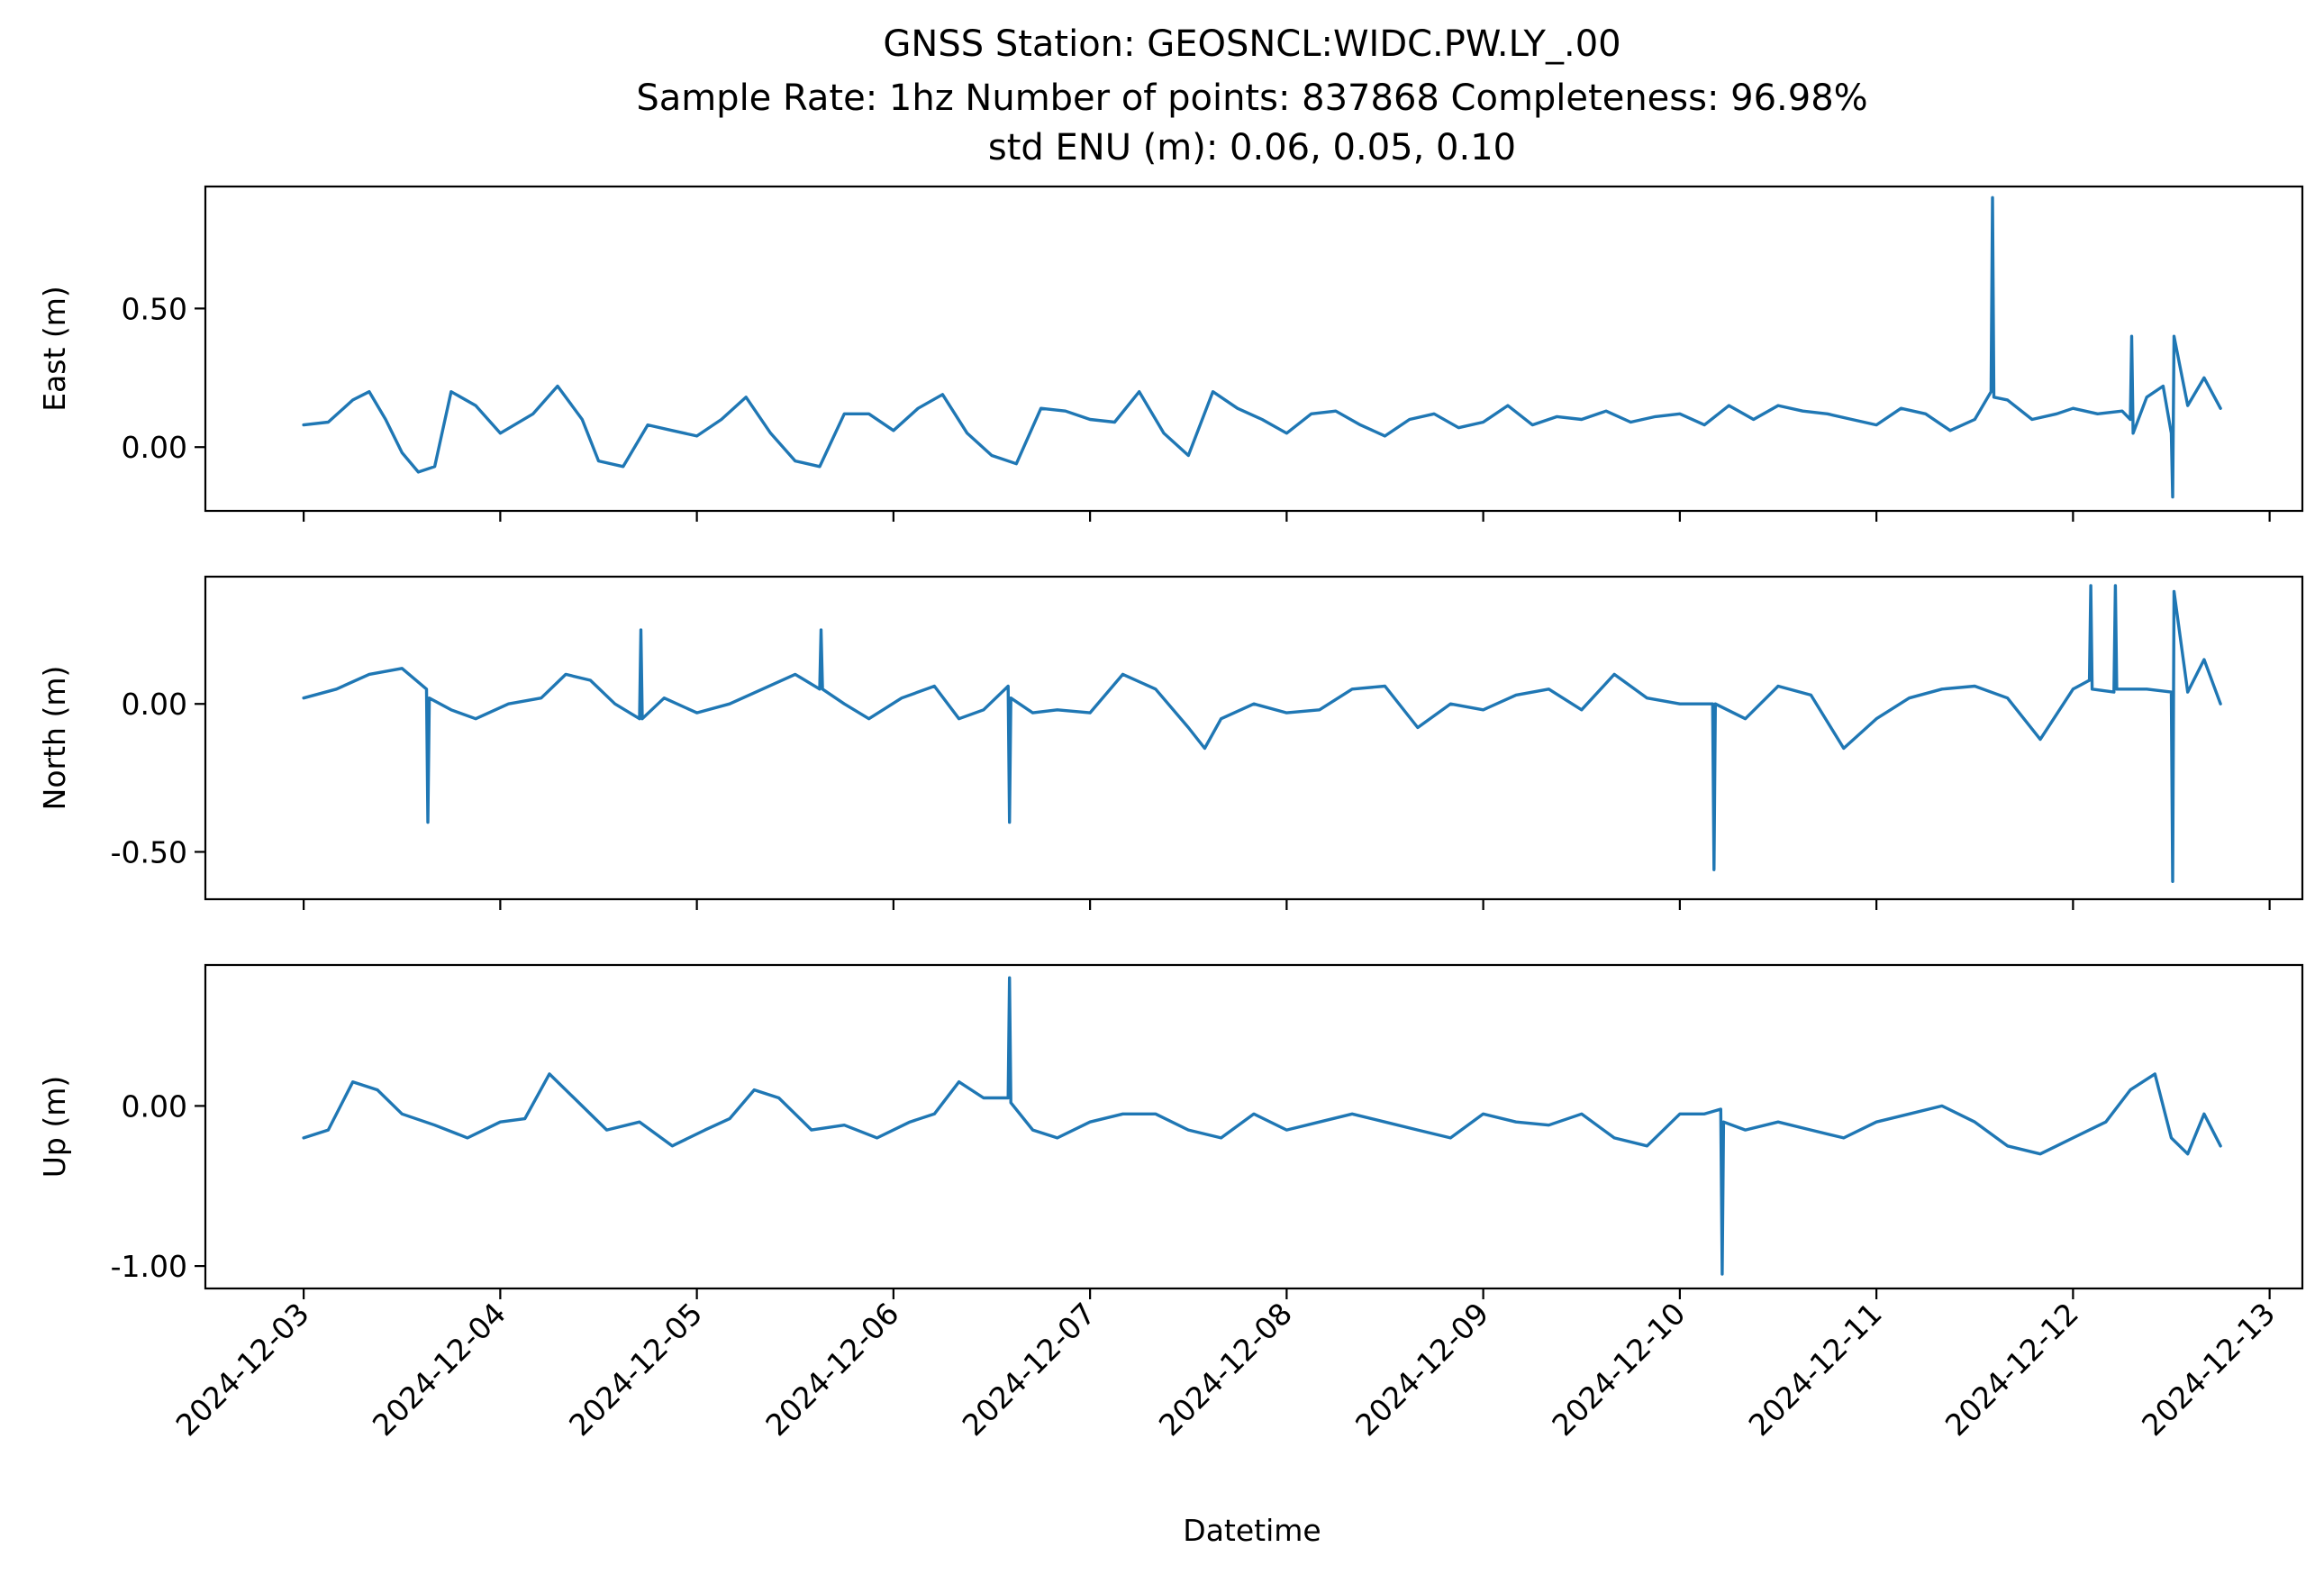 The image size is (2324, 1575). I want to click on x-tick-label: 2024-12-07, so click(1029, 1369).